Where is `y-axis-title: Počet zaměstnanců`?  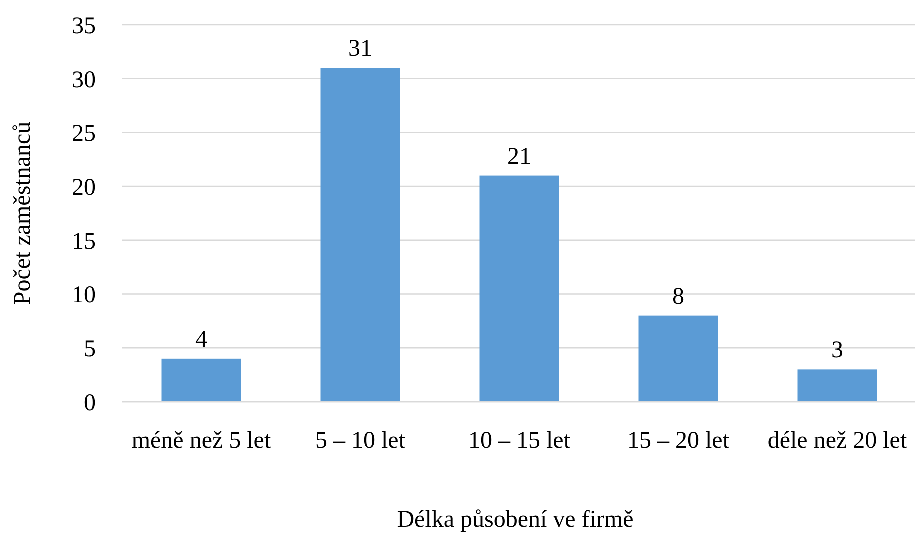 y-axis-title: Počet zaměstnanců is located at coordinates (23, 214).